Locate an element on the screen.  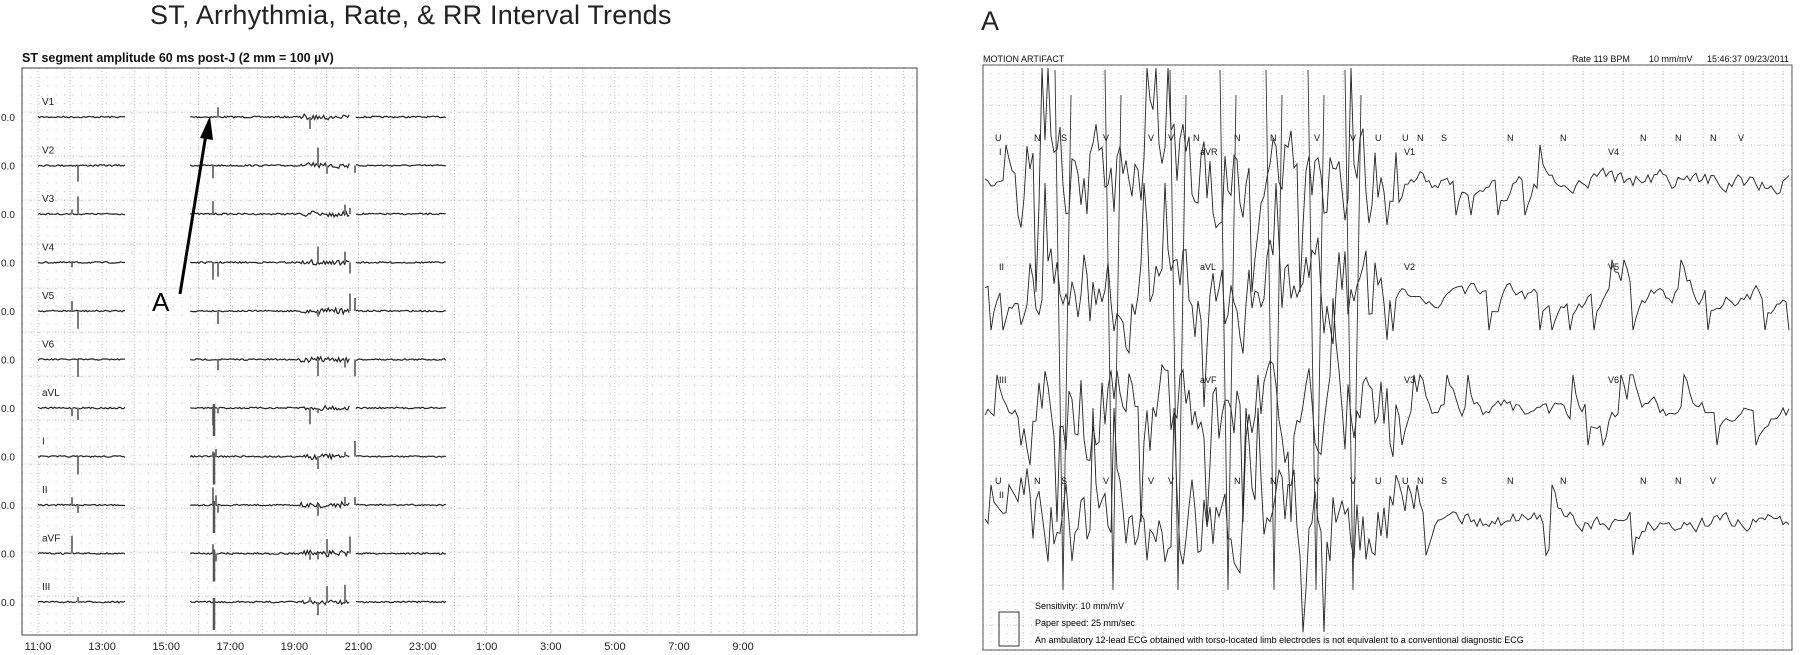
st-x-tick-label: 15:00 is located at coordinates (166, 647).